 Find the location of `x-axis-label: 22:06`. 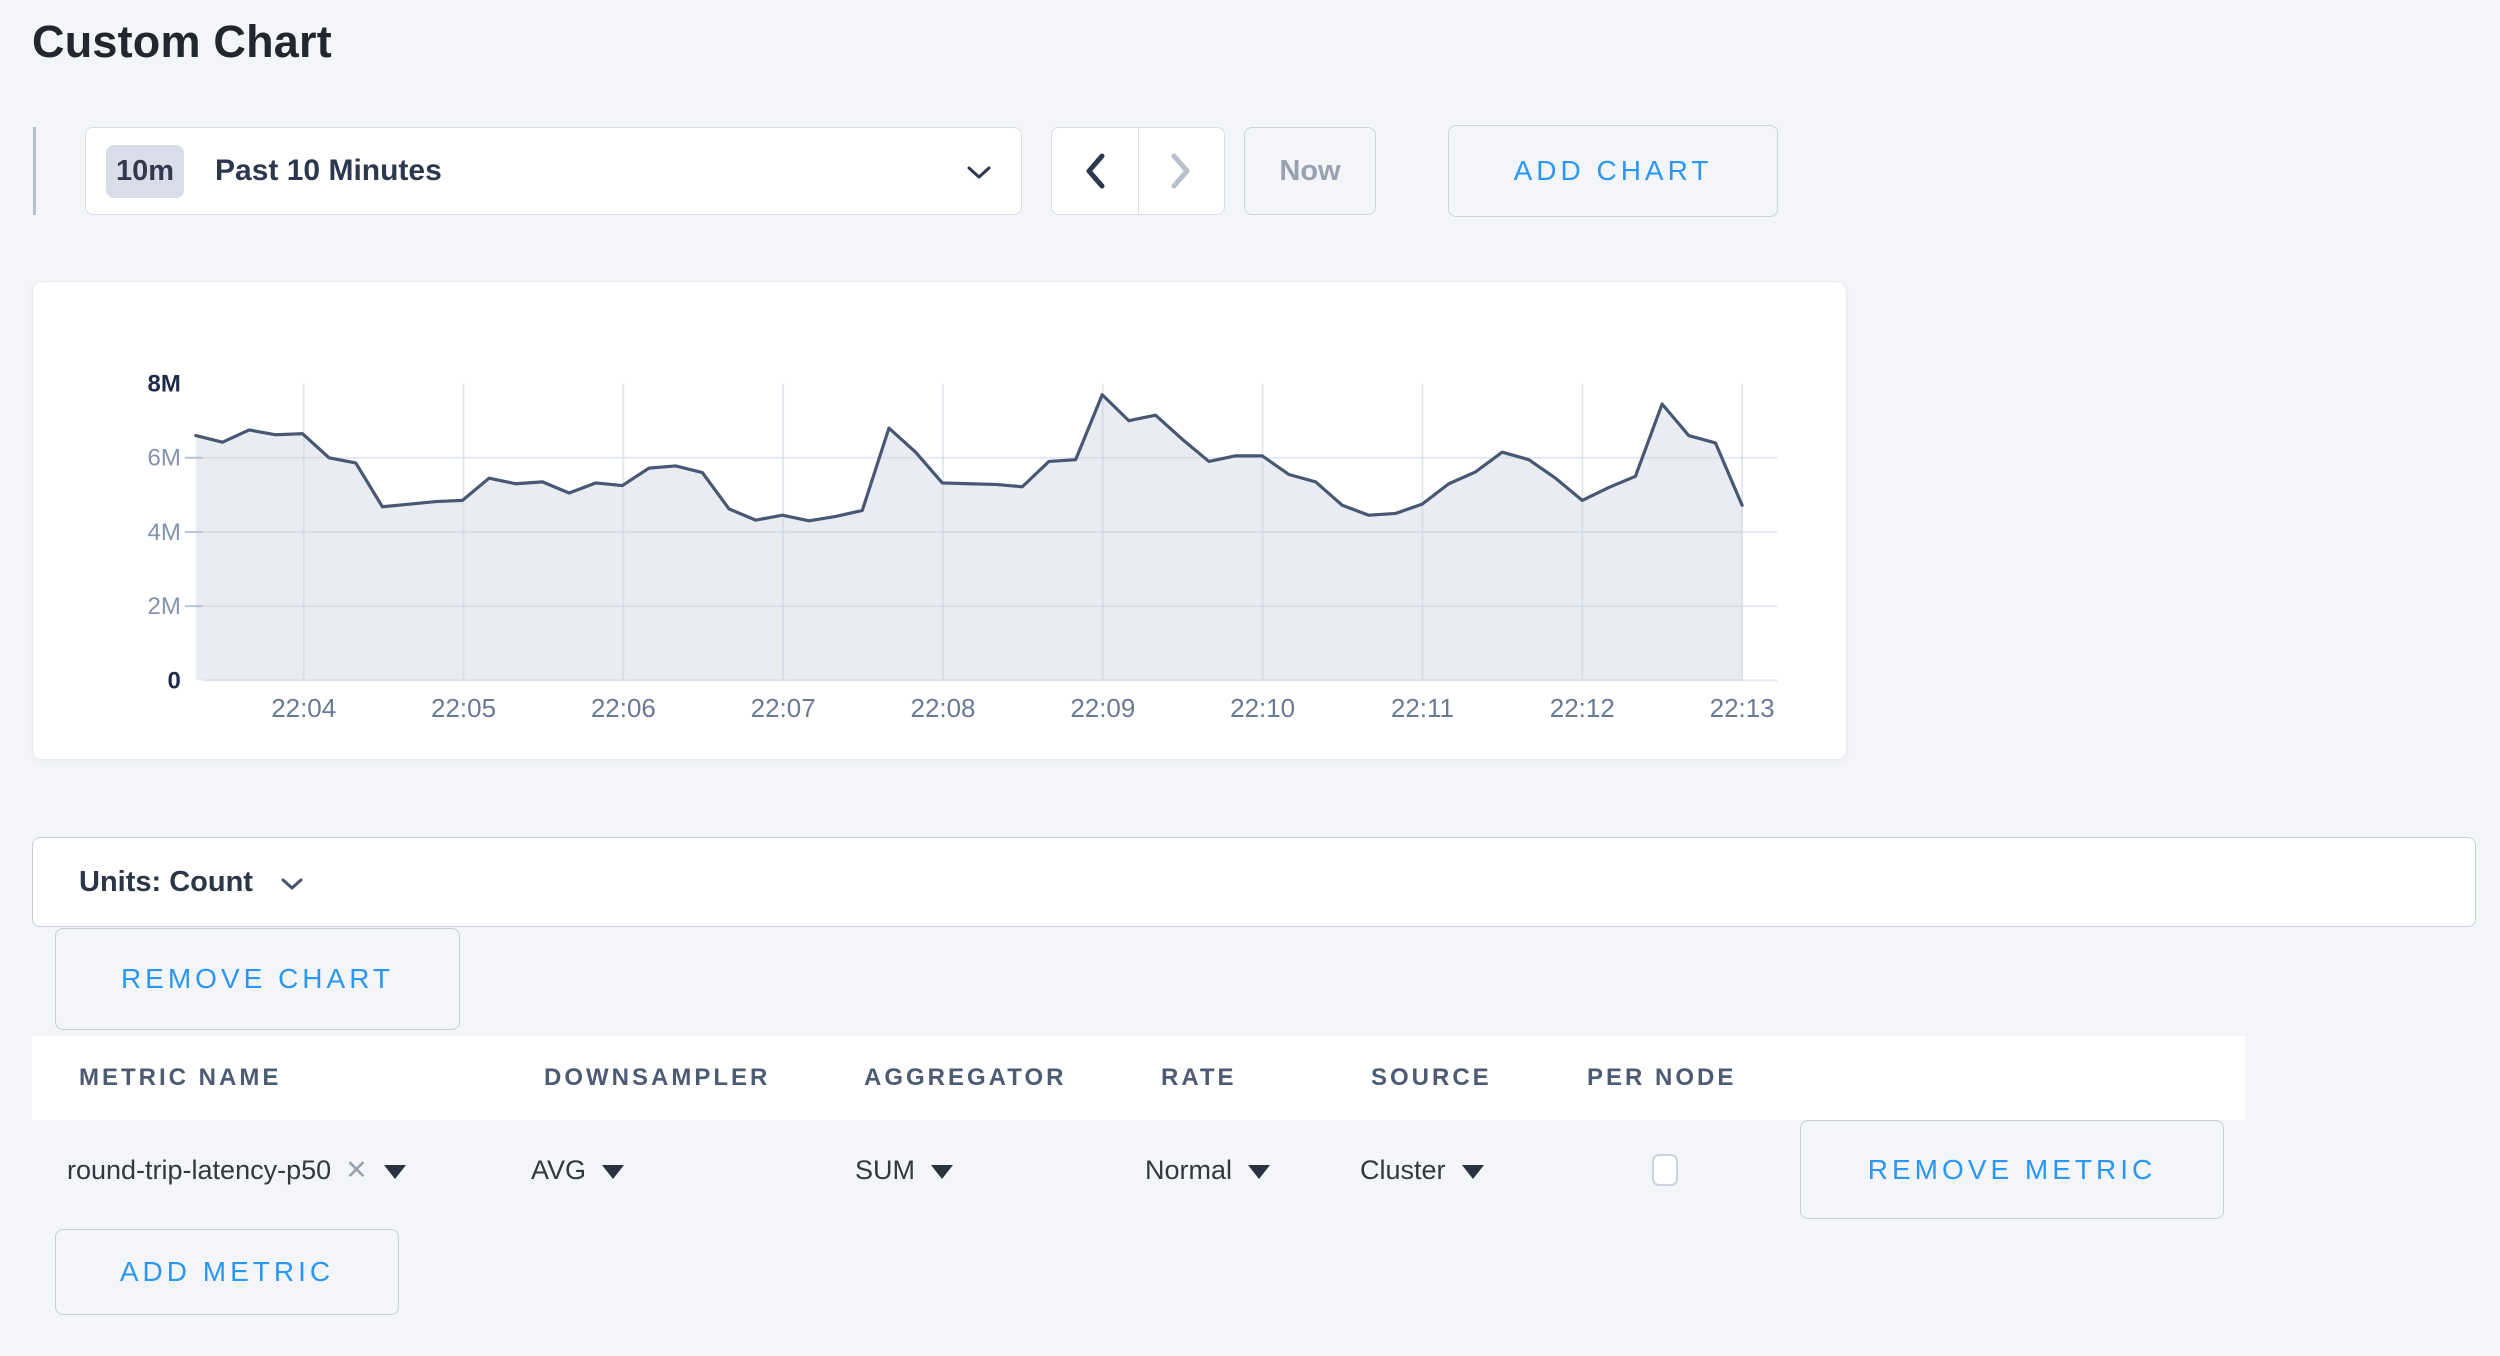

x-axis-label: 22:06 is located at coordinates (623, 709).